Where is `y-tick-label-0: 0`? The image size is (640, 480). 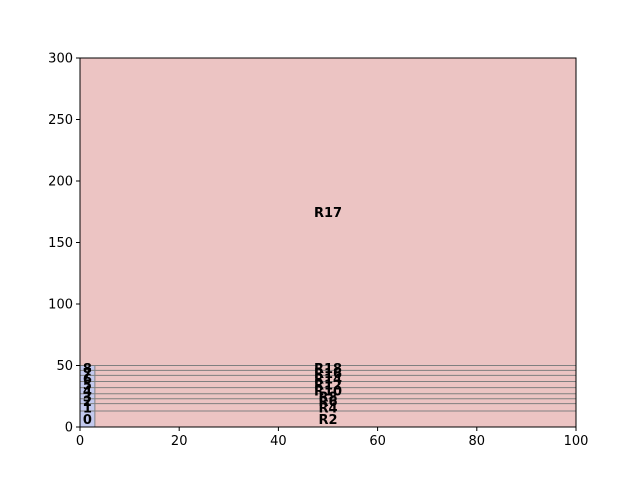 y-tick-label-0: 0 is located at coordinates (69, 428).